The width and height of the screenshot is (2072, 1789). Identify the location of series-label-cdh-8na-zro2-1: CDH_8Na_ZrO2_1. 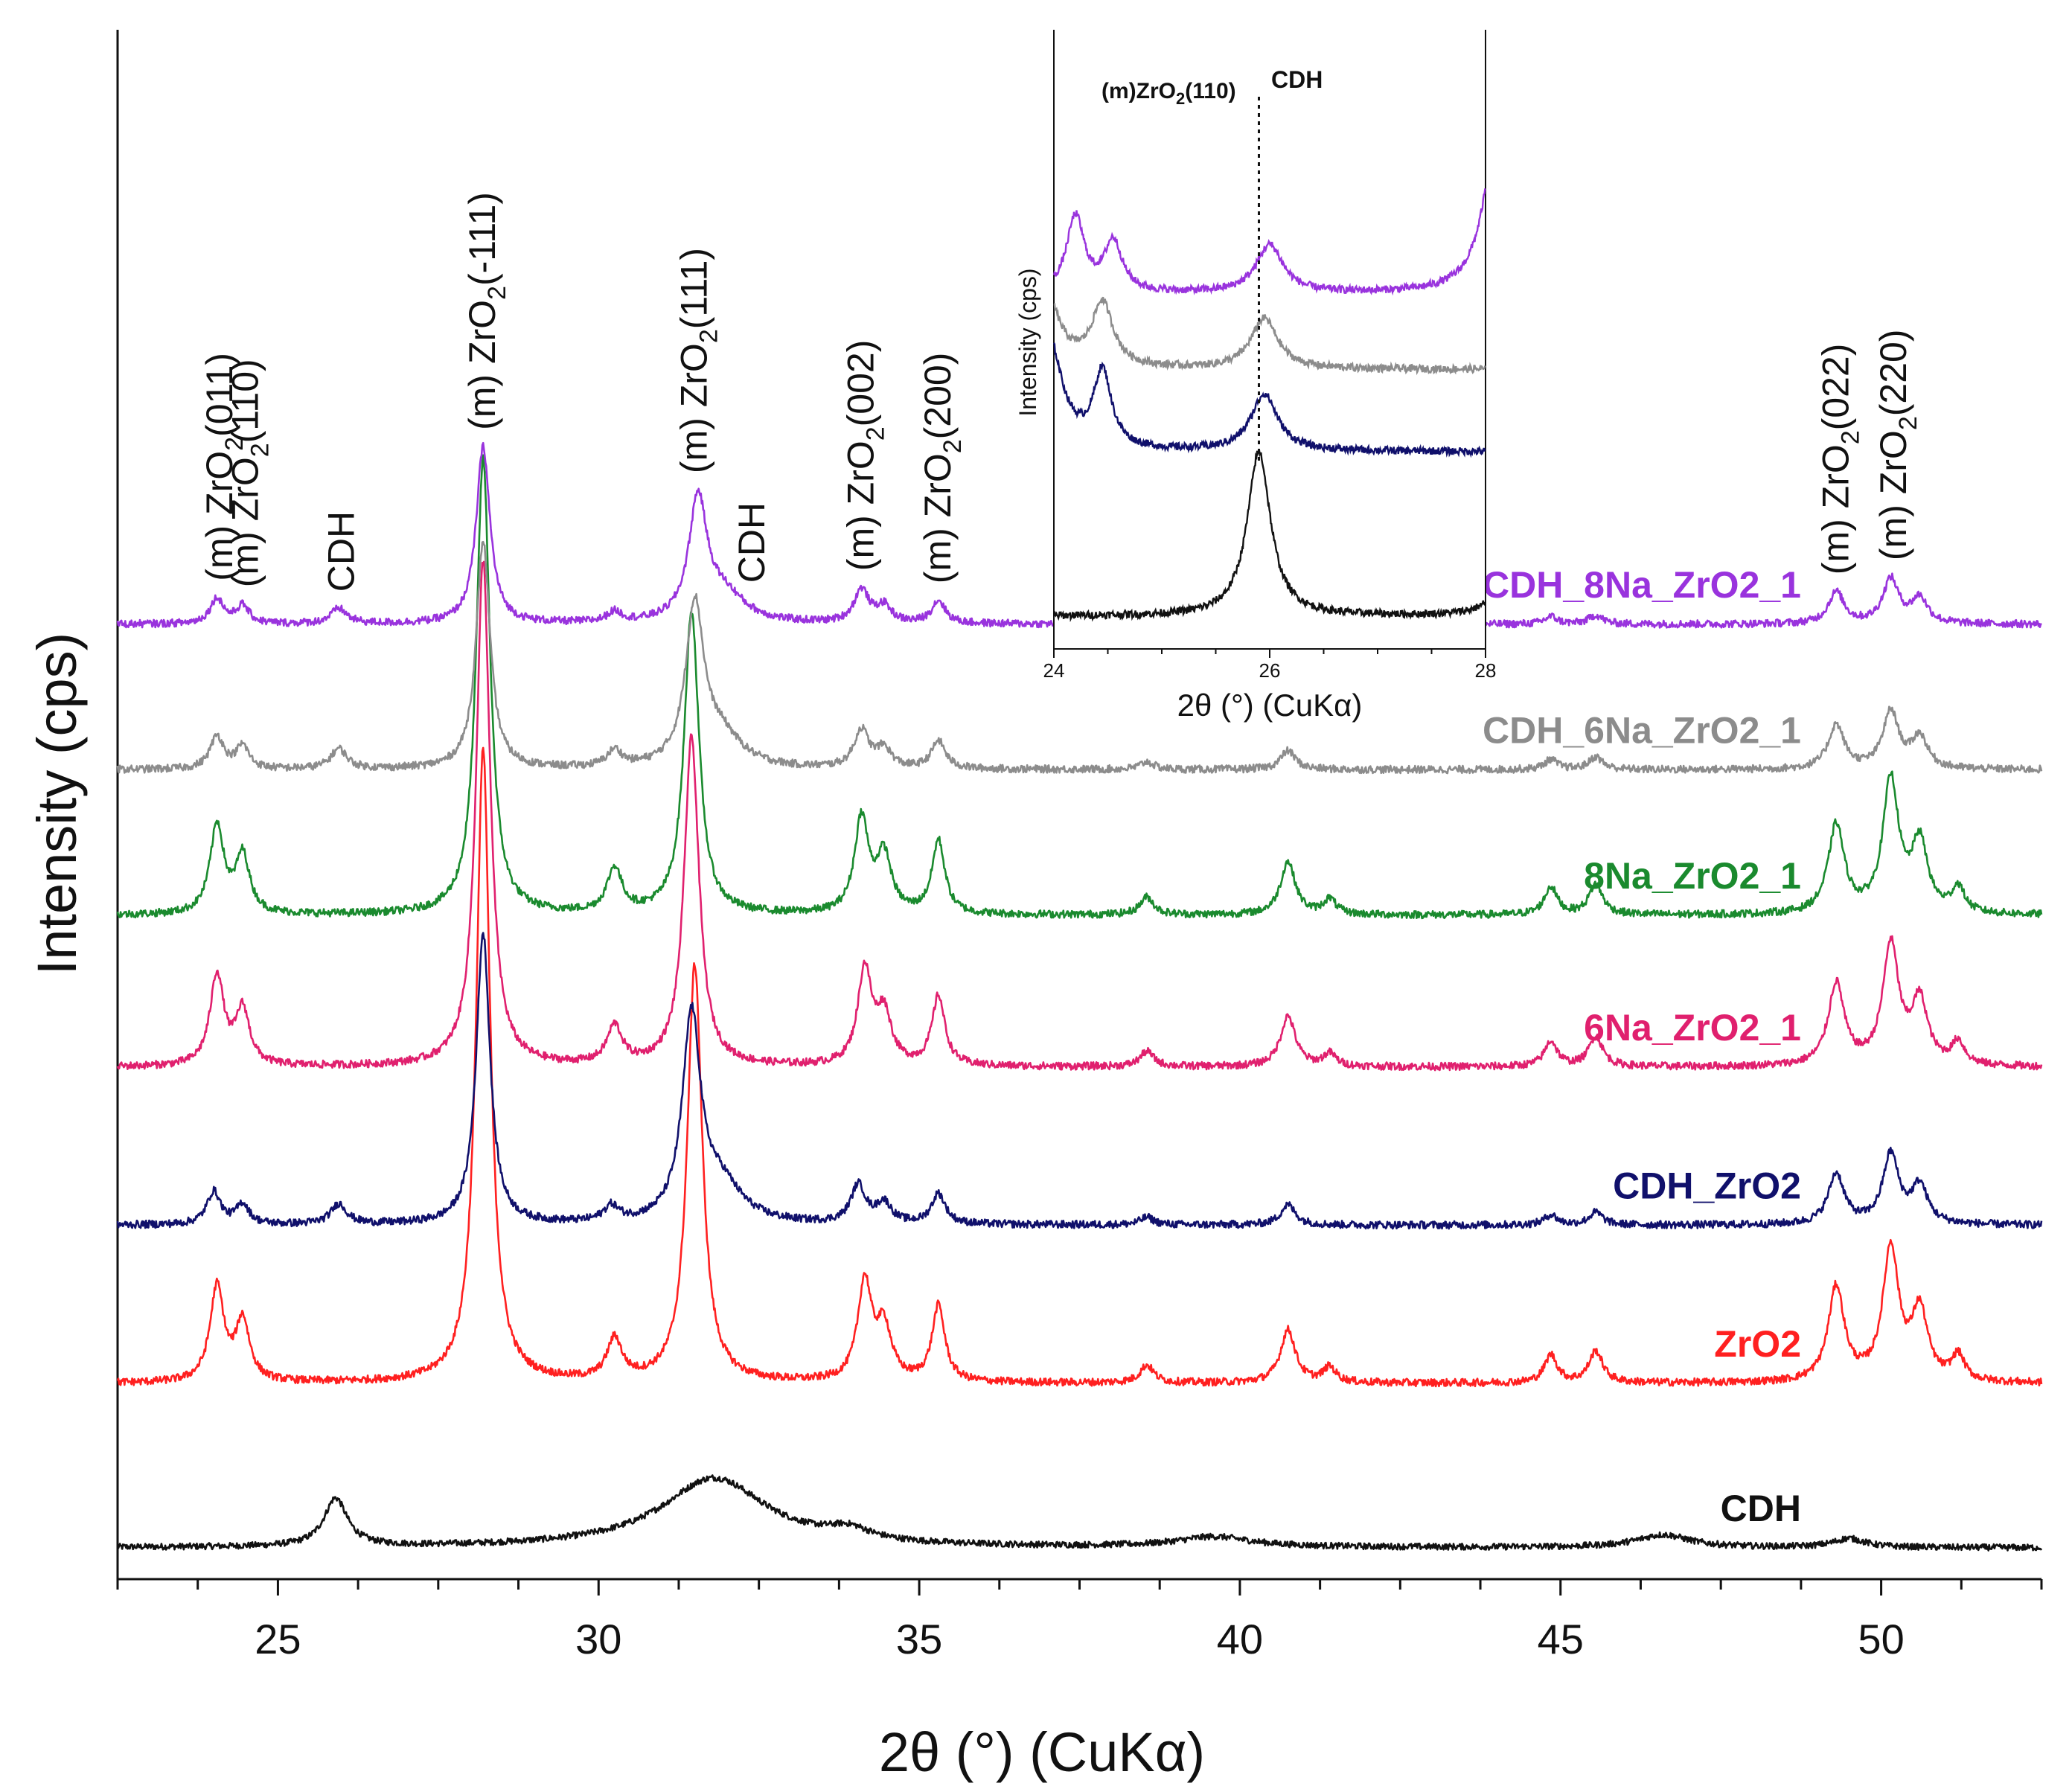
(1642, 585).